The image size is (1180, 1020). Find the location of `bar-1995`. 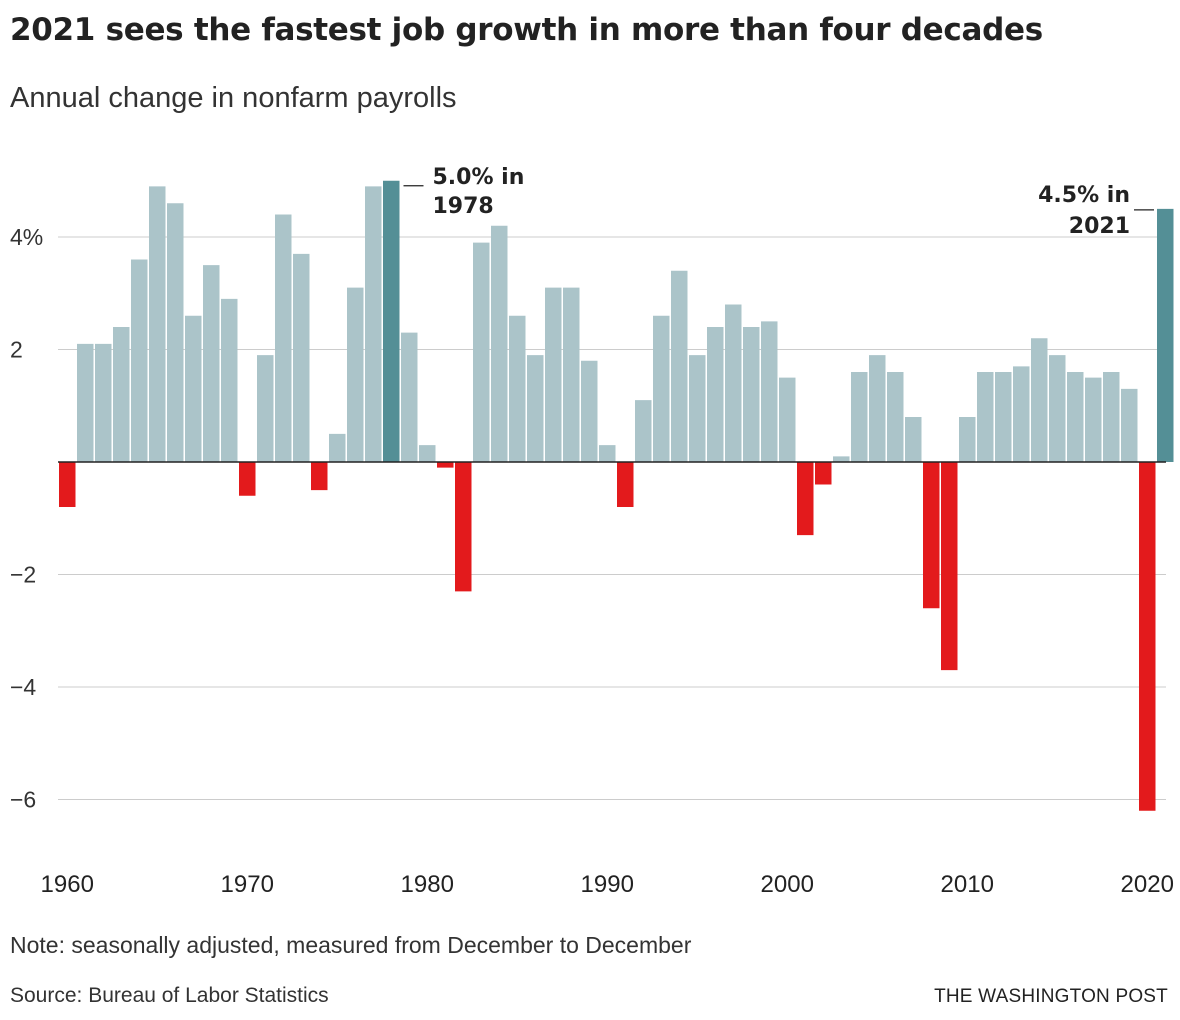

bar-1995 is located at coordinates (697, 408).